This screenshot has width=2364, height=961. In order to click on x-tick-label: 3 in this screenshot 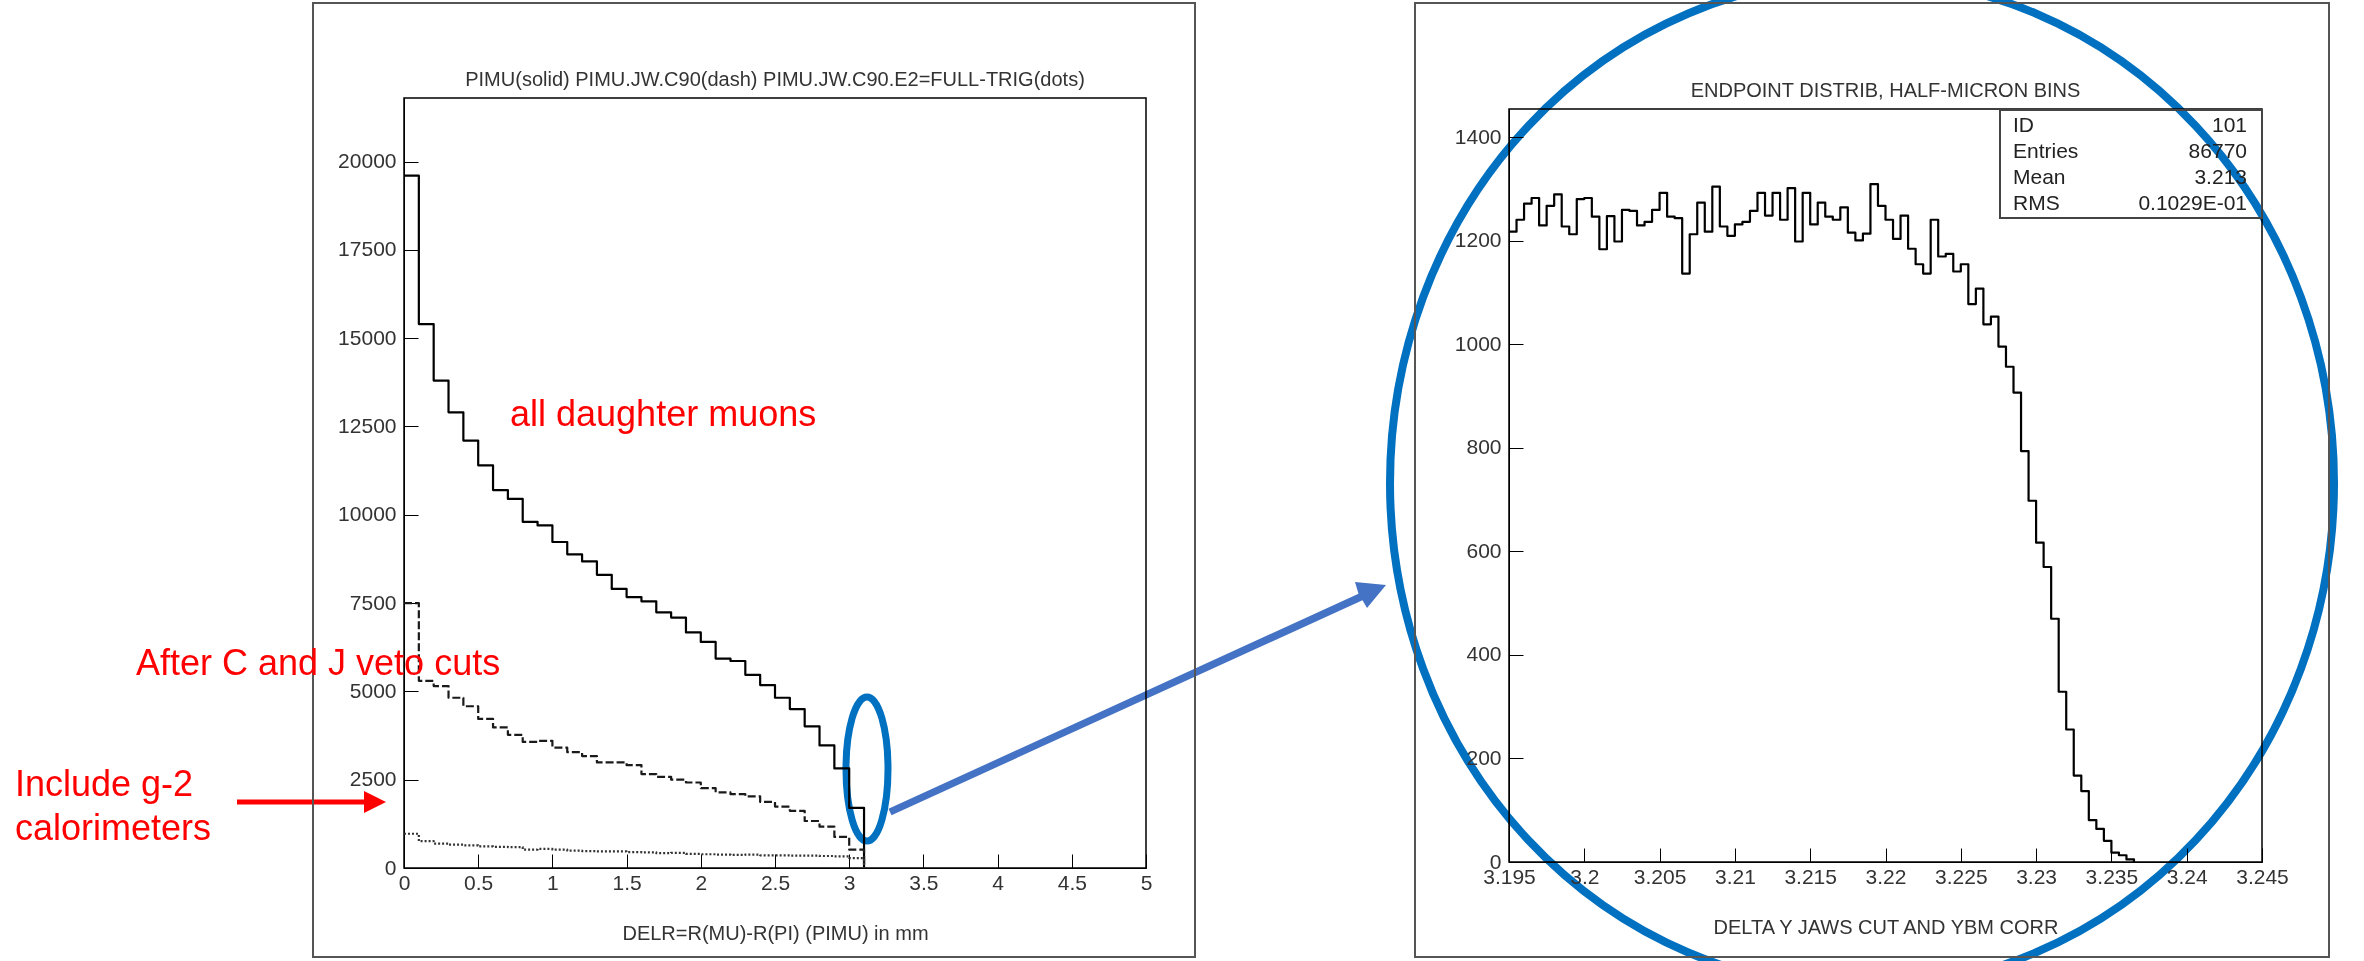, I will do `click(849, 882)`.